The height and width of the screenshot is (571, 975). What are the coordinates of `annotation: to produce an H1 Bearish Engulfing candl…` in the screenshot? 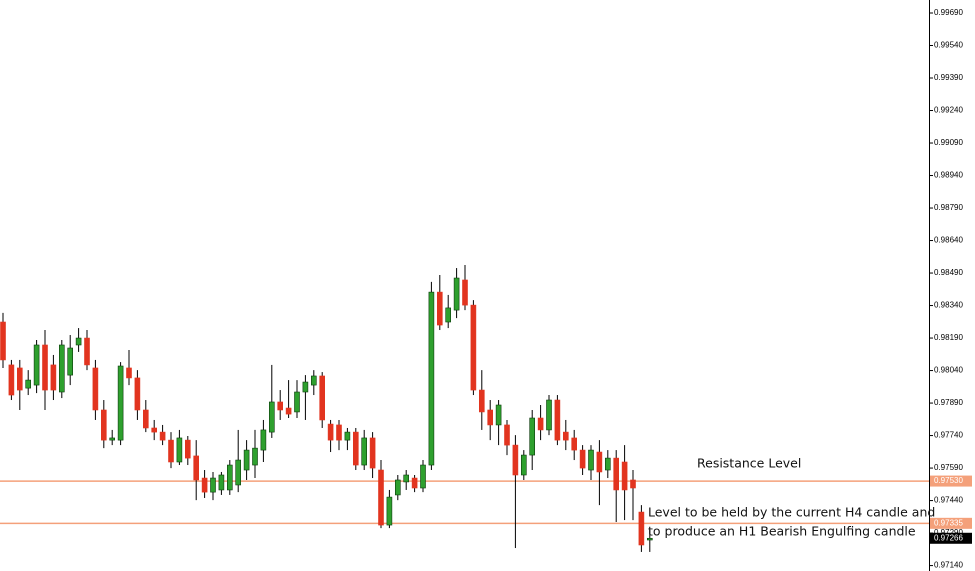 It's located at (782, 531).